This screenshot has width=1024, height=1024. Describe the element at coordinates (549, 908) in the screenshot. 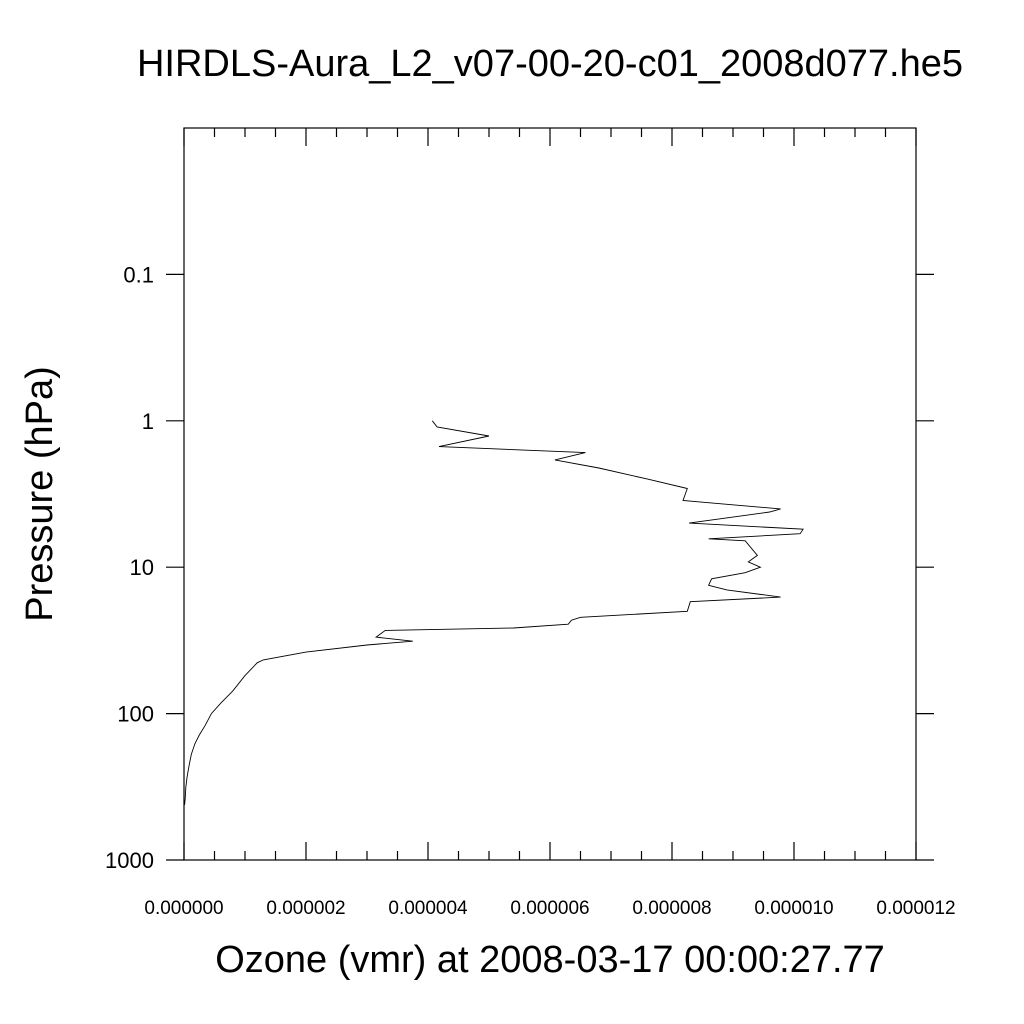

I see `x-tick-label: 0.000006` at that location.